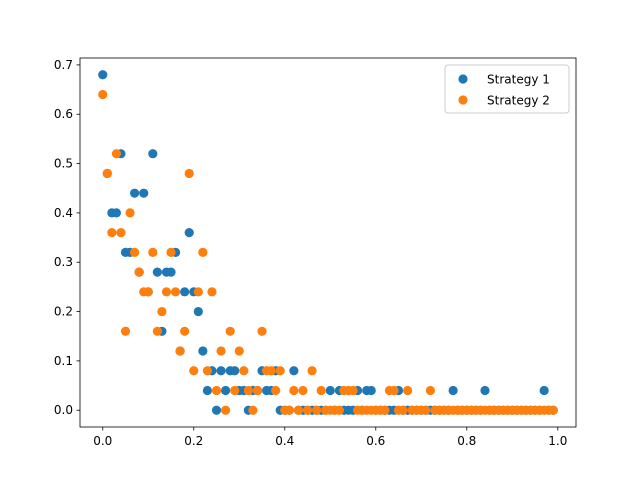 The height and width of the screenshot is (480, 640). What do you see at coordinates (102, 441) in the screenshot?
I see `x-tick-label: 0.0` at bounding box center [102, 441].